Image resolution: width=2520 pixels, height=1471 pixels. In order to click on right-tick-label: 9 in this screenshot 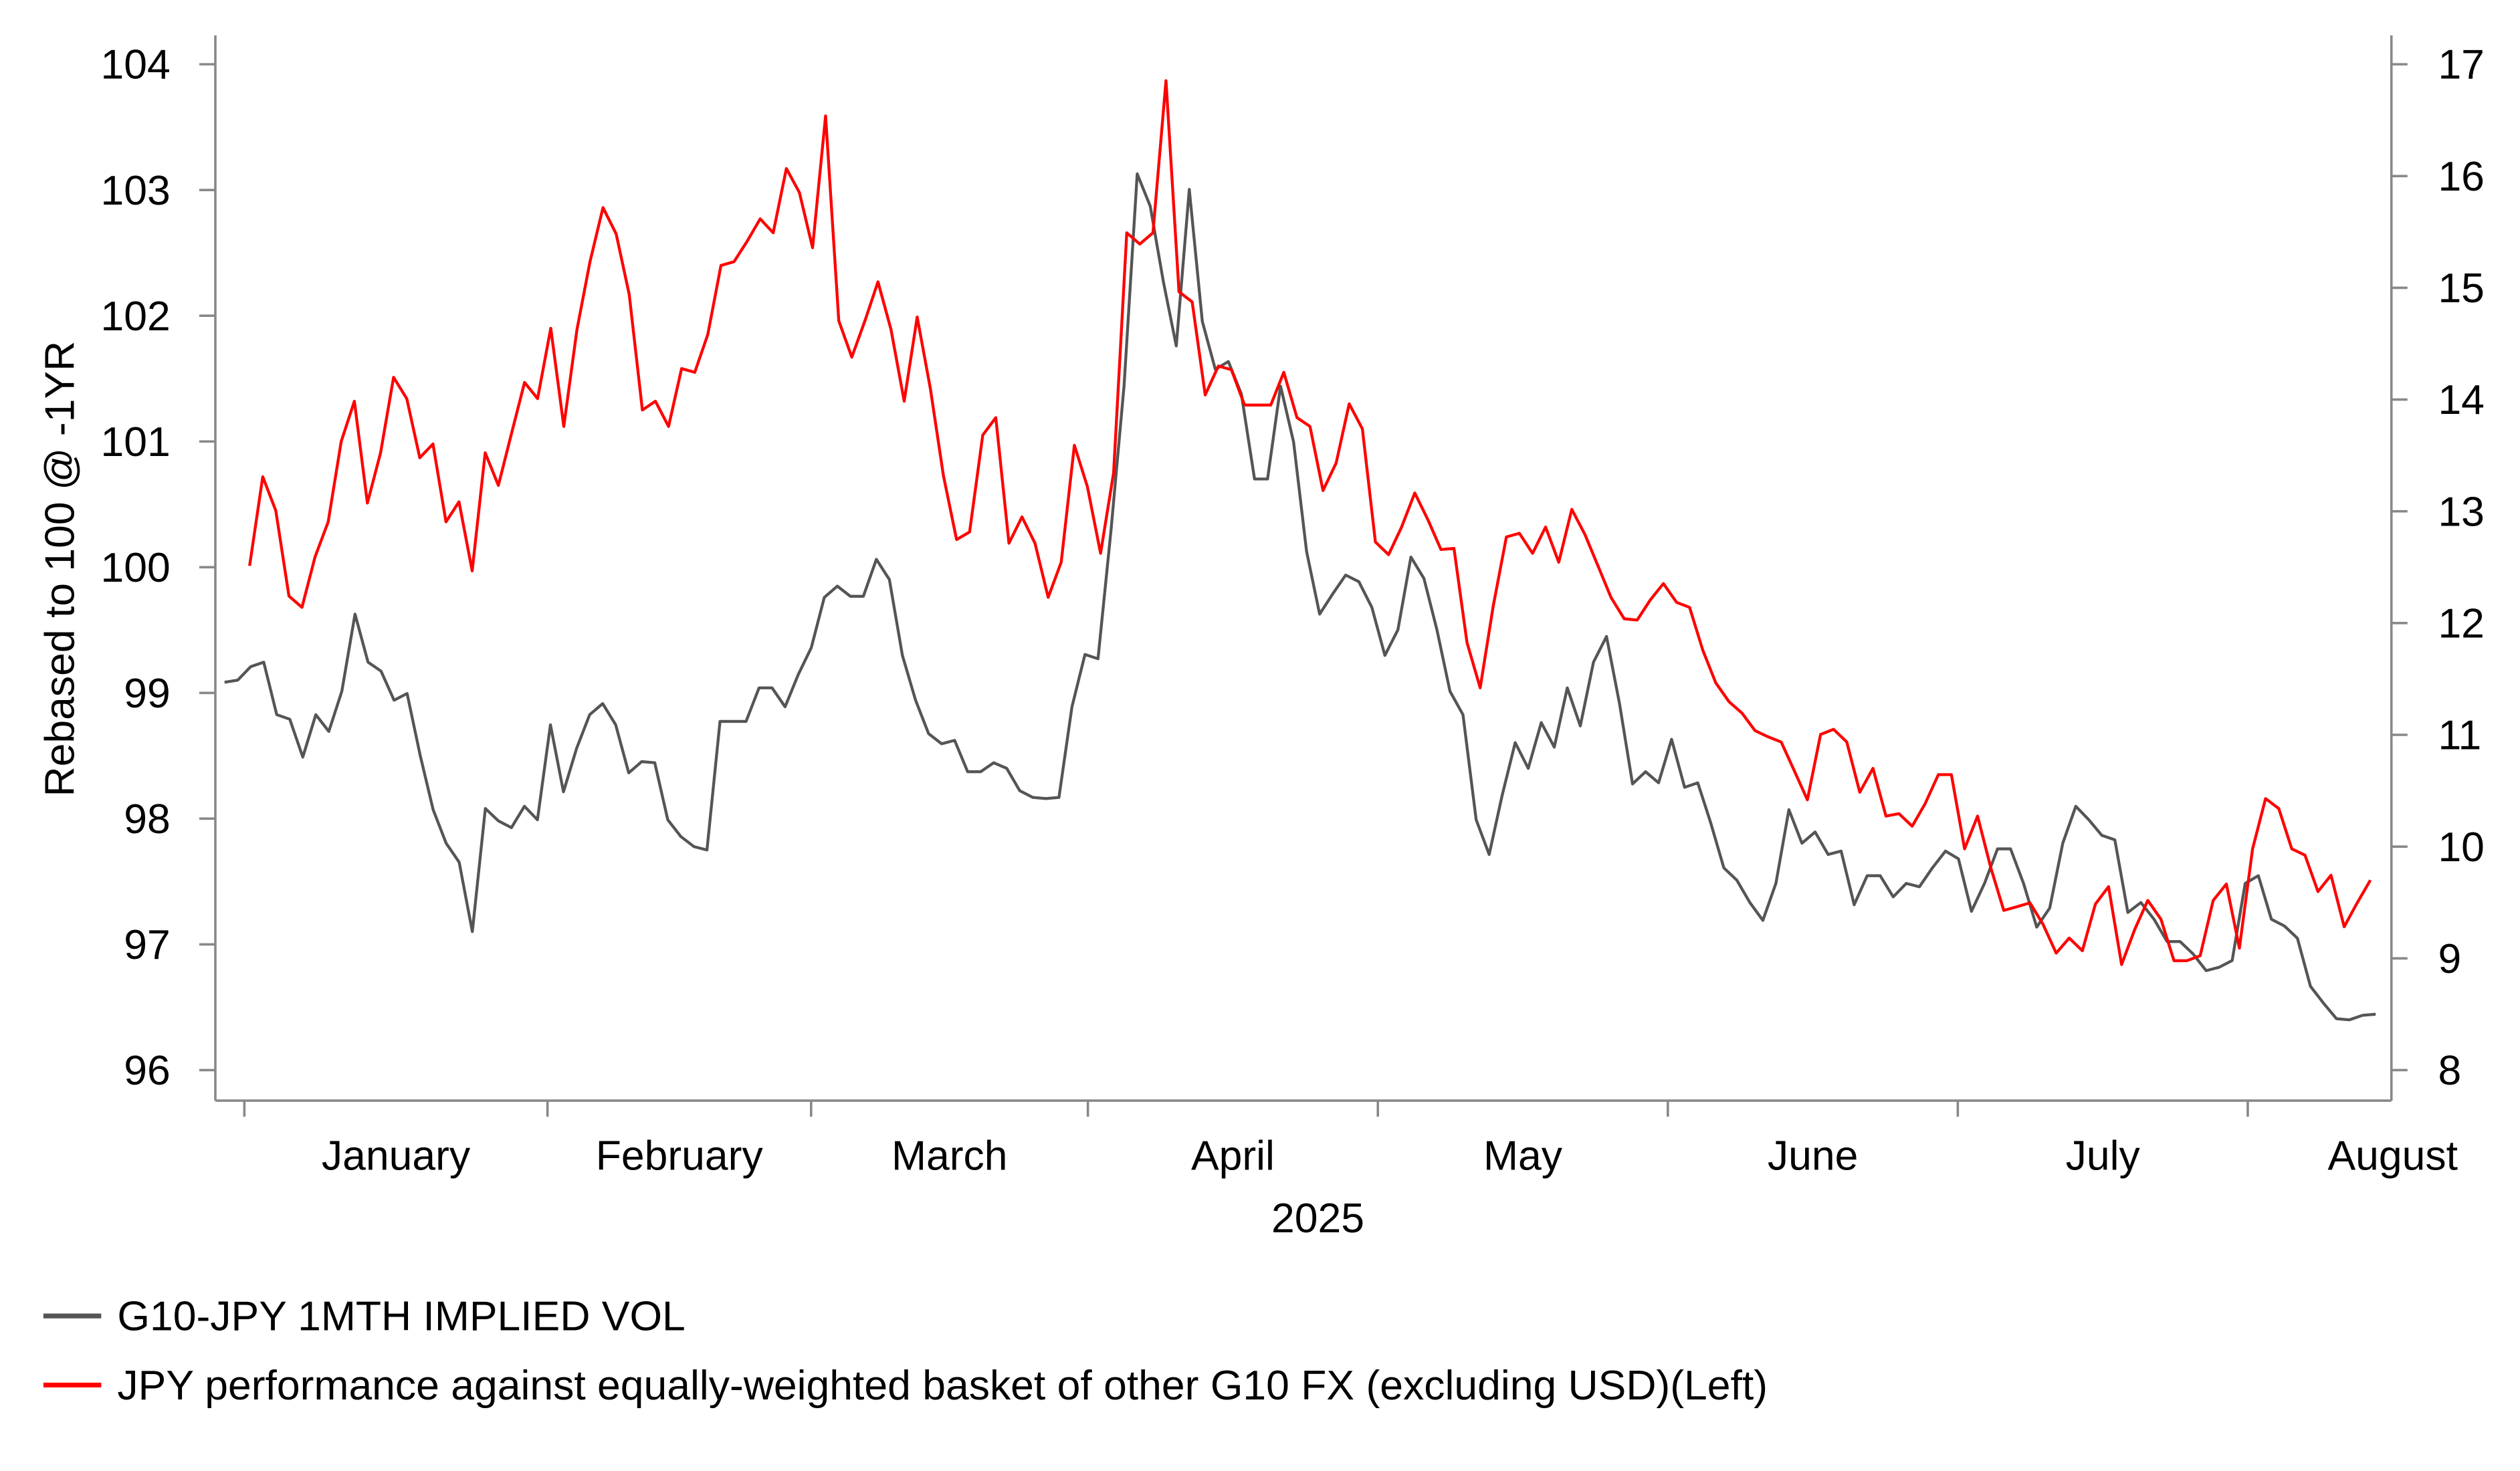, I will do `click(2449, 958)`.